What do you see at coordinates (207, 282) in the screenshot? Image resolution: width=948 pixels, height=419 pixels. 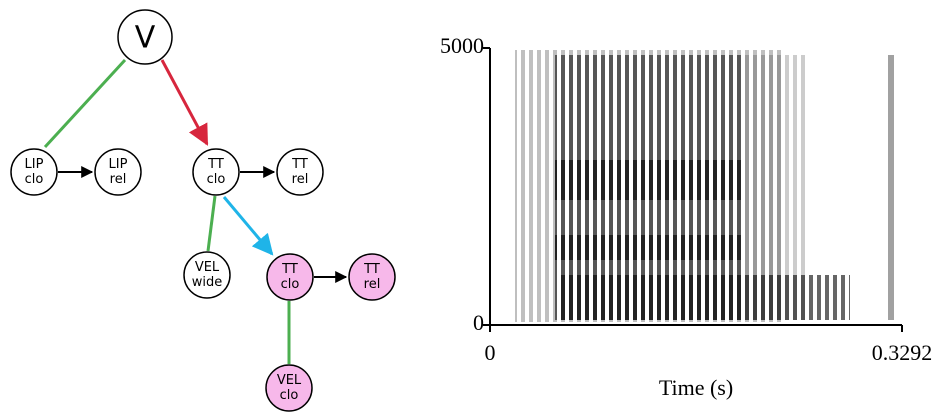 I see `node-label: wide` at bounding box center [207, 282].